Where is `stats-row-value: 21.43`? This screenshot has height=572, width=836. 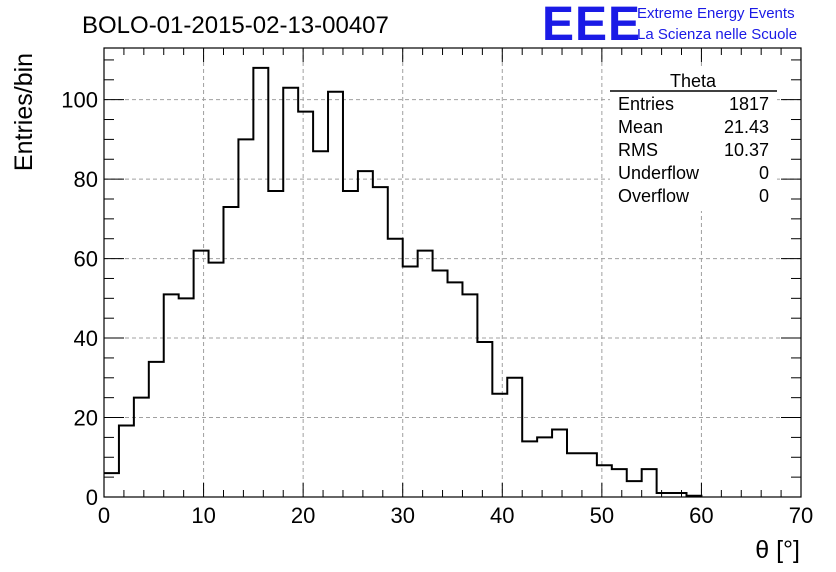 stats-row-value: 21.43 is located at coordinates (746, 127).